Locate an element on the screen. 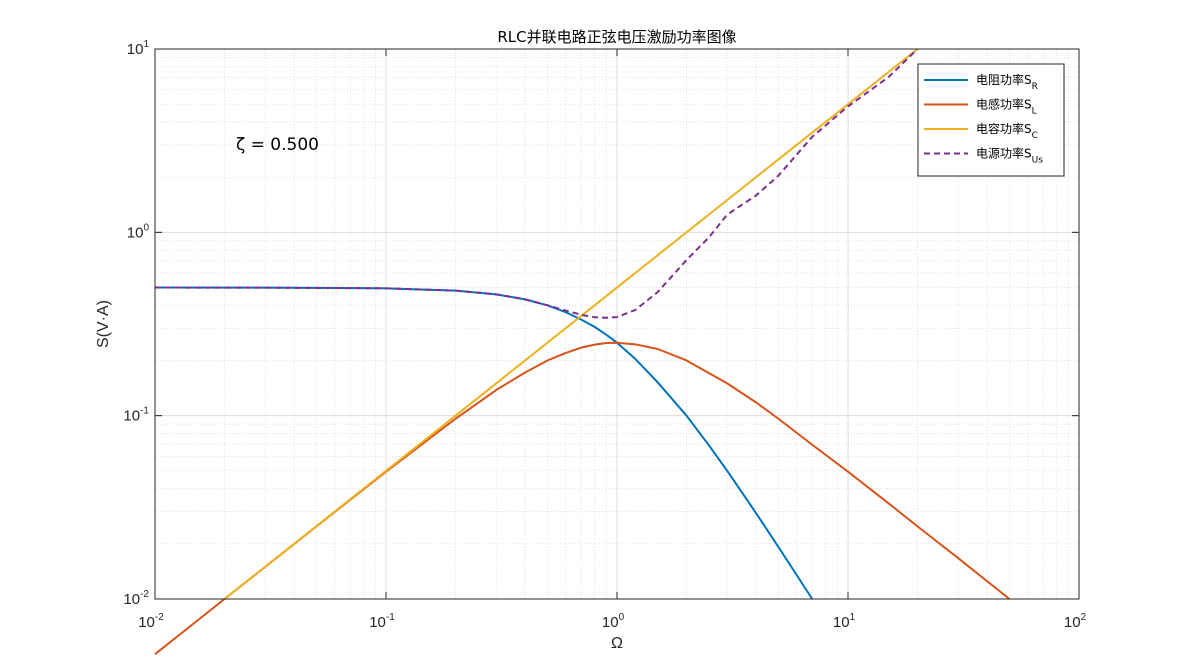 This screenshot has height=671, width=1192. y-tick-exponent: 1 is located at coordinates (146, 44).